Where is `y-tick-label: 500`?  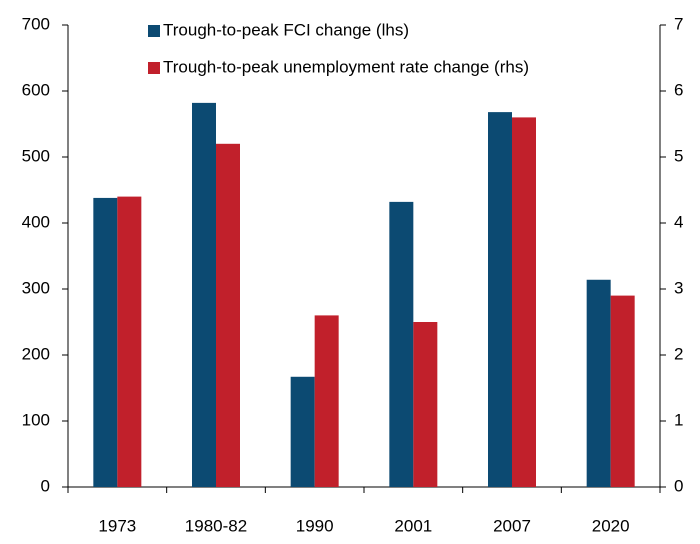 y-tick-label: 500 is located at coordinates (36, 155).